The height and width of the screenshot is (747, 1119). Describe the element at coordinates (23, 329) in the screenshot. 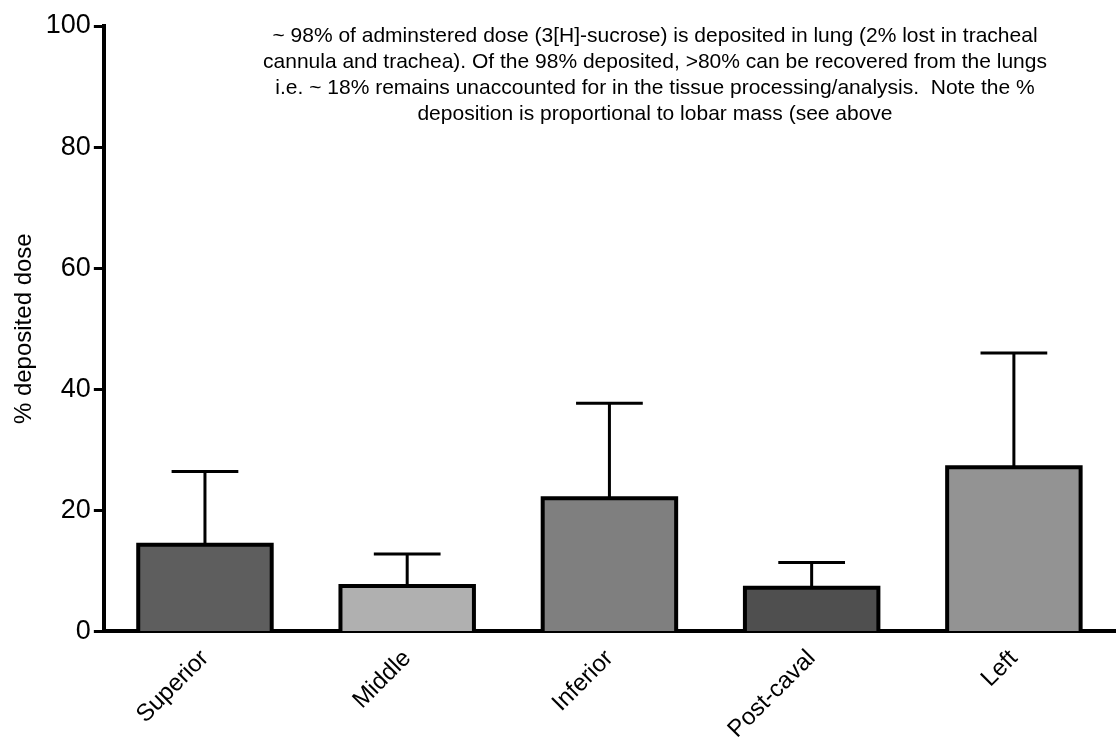

I see `y-axis-title: % deposited dose` at that location.